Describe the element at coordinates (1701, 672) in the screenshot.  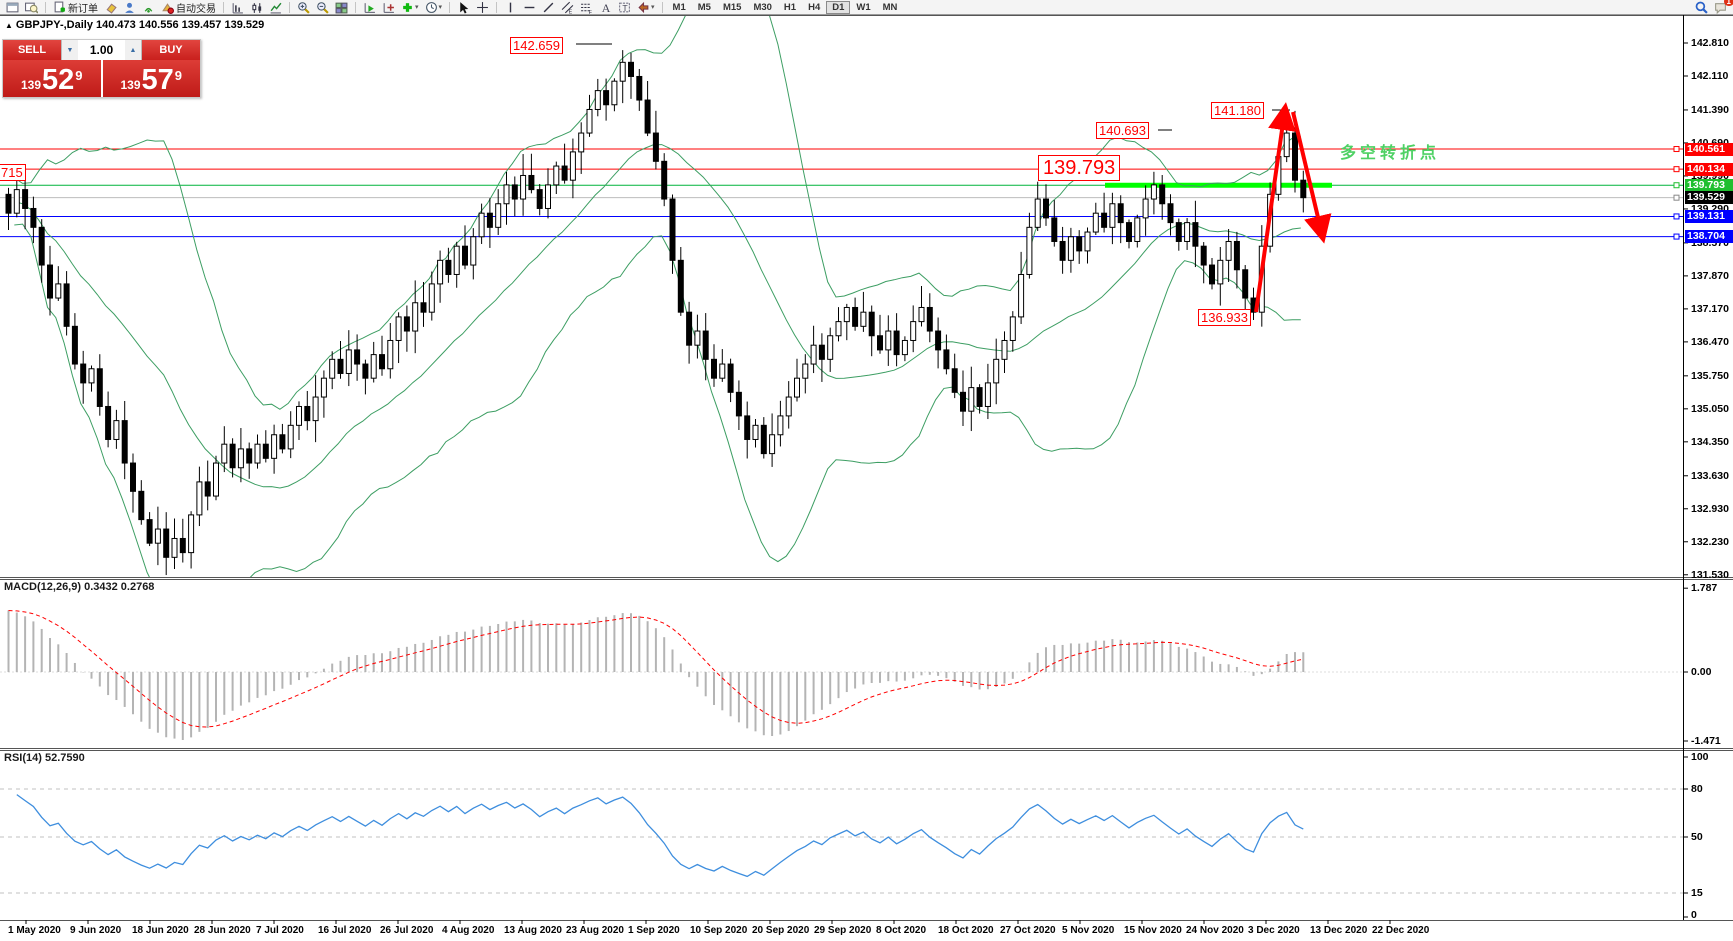
I see `macd-scale-tick: 0.00` at that location.